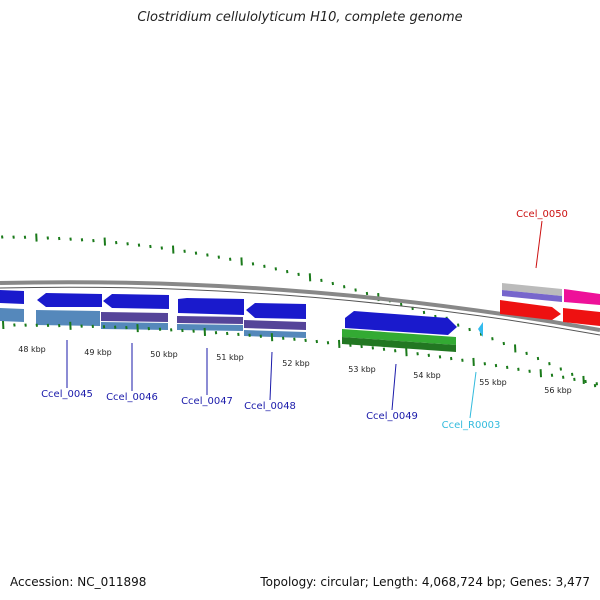 This screenshot has height=600, width=600. What do you see at coordinates (471, 425) in the screenshot?
I see `gene-label-ccel-r0003: Ccel_R0003` at bounding box center [471, 425].